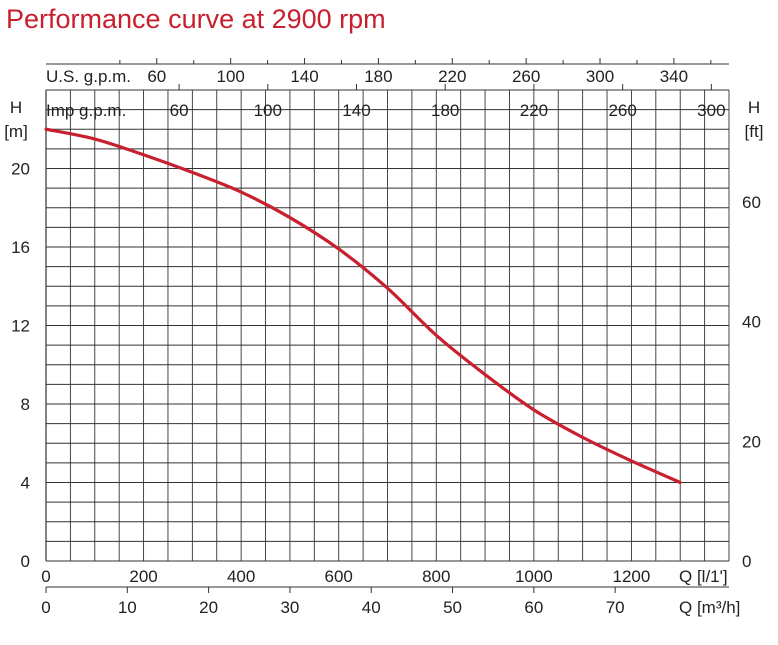 Image resolution: width=778 pixels, height=645 pixels. Describe the element at coordinates (304, 76) in the screenshot. I see `top1-tick-label: 140` at that location.